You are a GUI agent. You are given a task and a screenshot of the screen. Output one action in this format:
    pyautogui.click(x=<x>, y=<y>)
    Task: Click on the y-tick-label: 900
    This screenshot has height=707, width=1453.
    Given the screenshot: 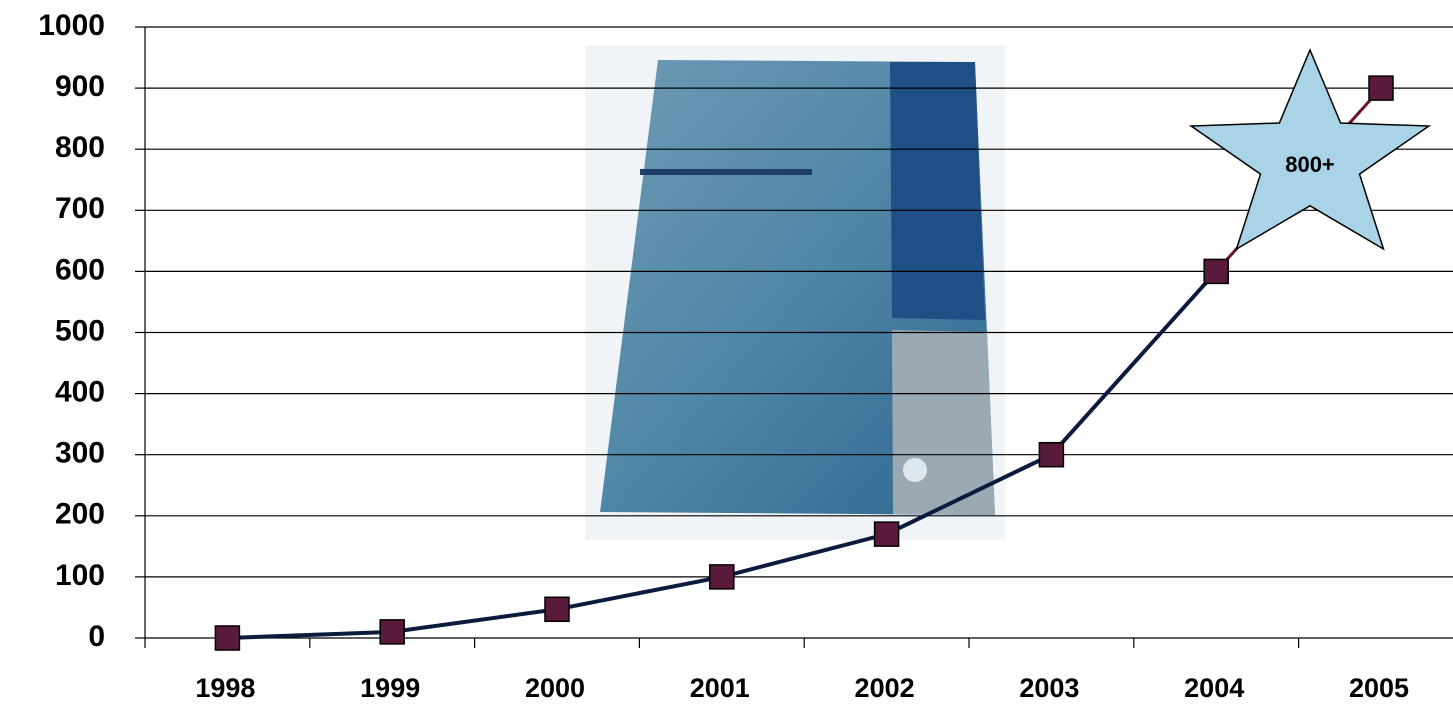 What is the action you would take?
    pyautogui.click(x=80, y=86)
    